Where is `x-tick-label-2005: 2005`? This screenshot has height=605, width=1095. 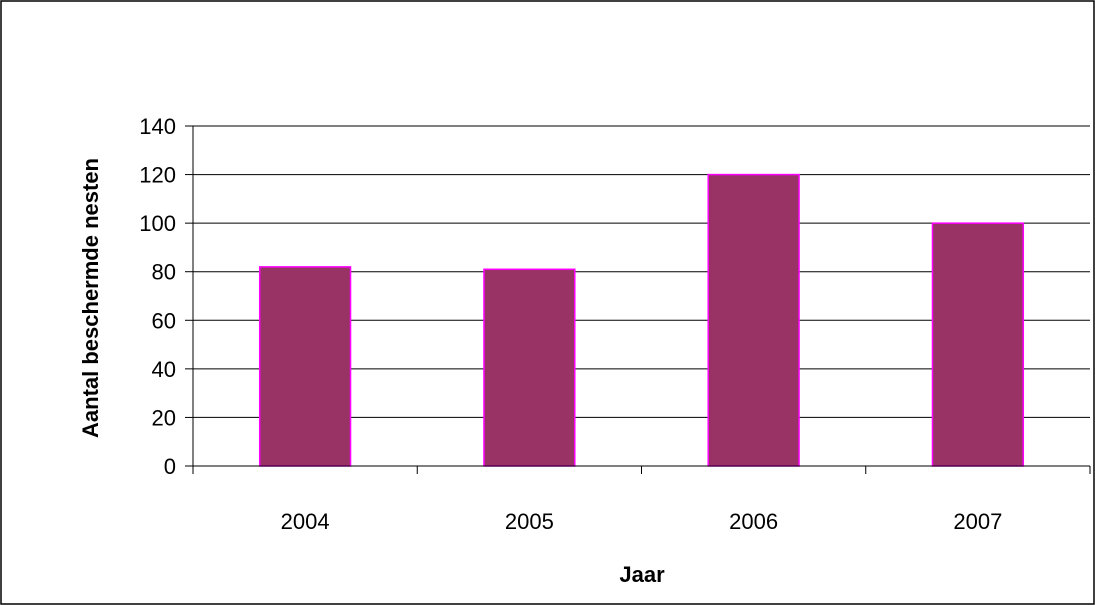
x-tick-label-2005: 2005 is located at coordinates (529, 521).